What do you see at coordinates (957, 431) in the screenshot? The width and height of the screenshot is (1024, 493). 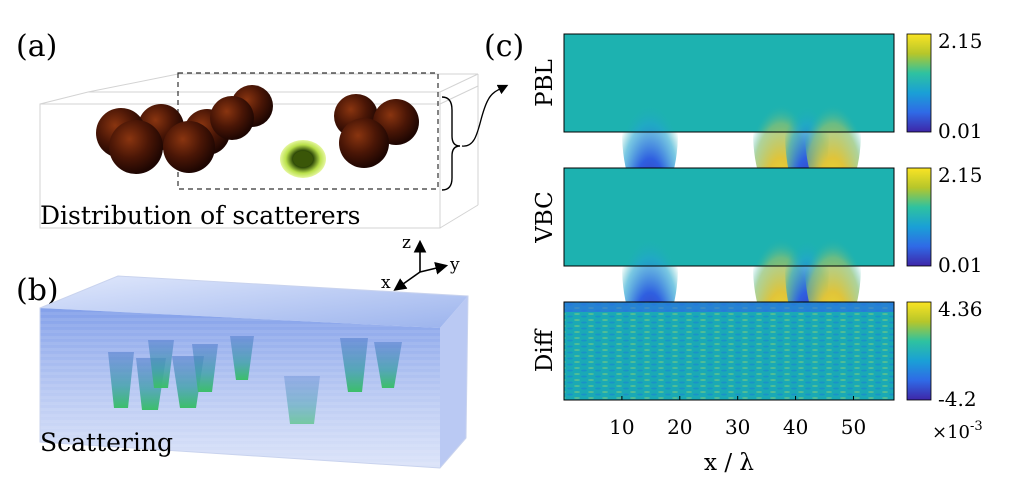 I see `colorbar-exponent: ×10⁻³` at bounding box center [957, 431].